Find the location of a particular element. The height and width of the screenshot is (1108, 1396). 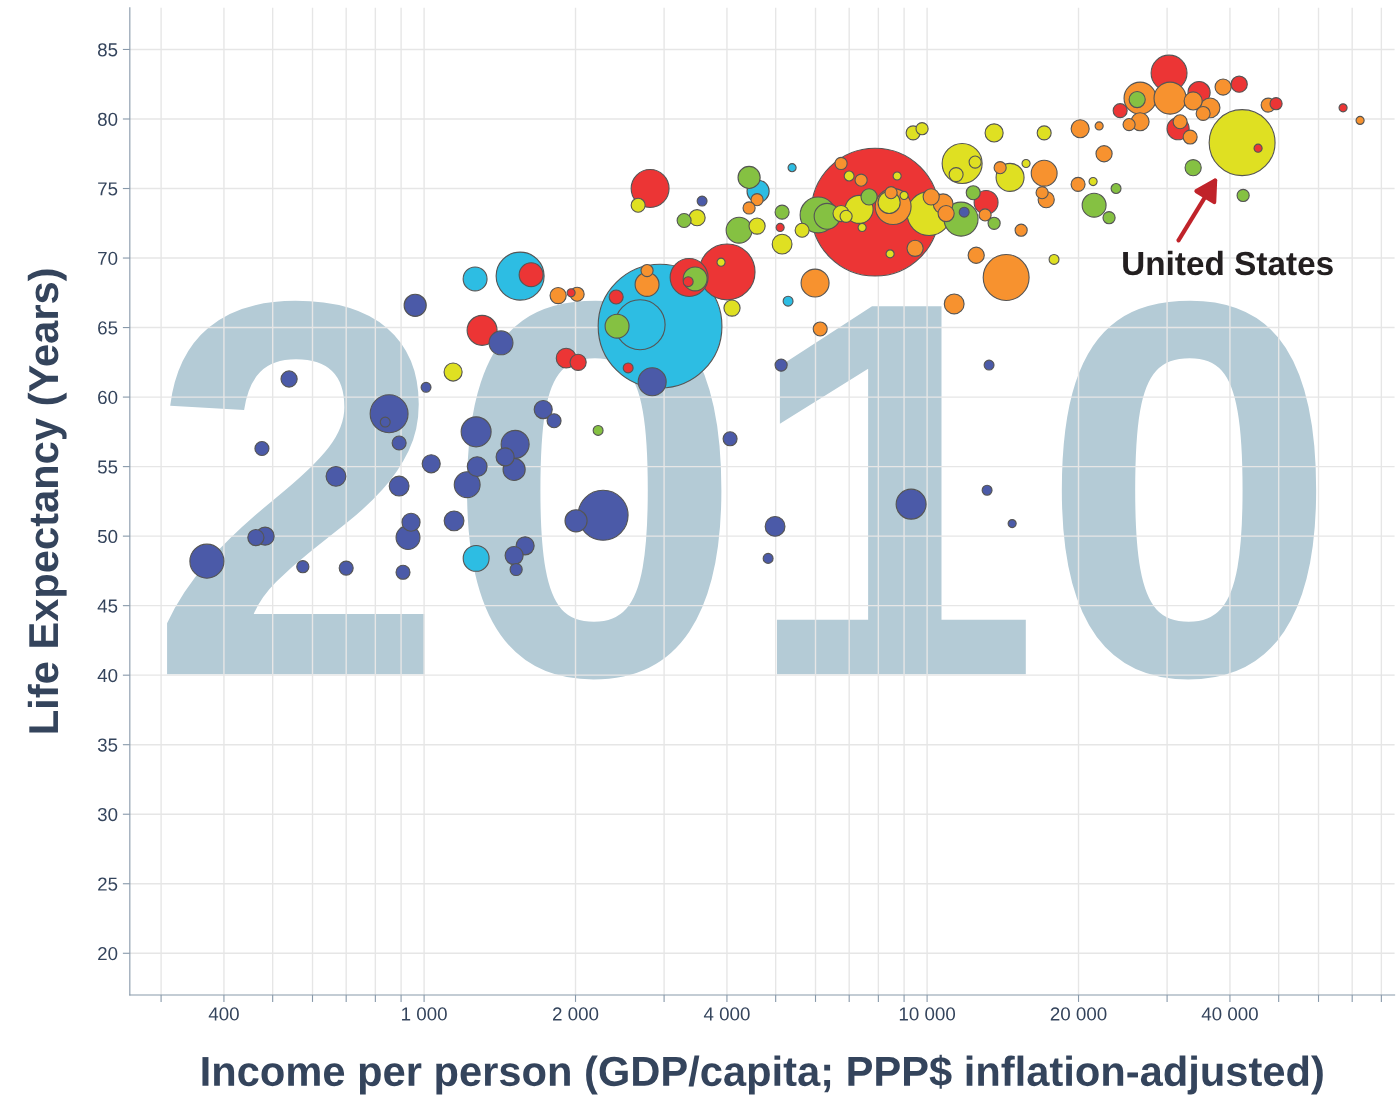

x-tick-label: 20 000 is located at coordinates (1078, 1014).